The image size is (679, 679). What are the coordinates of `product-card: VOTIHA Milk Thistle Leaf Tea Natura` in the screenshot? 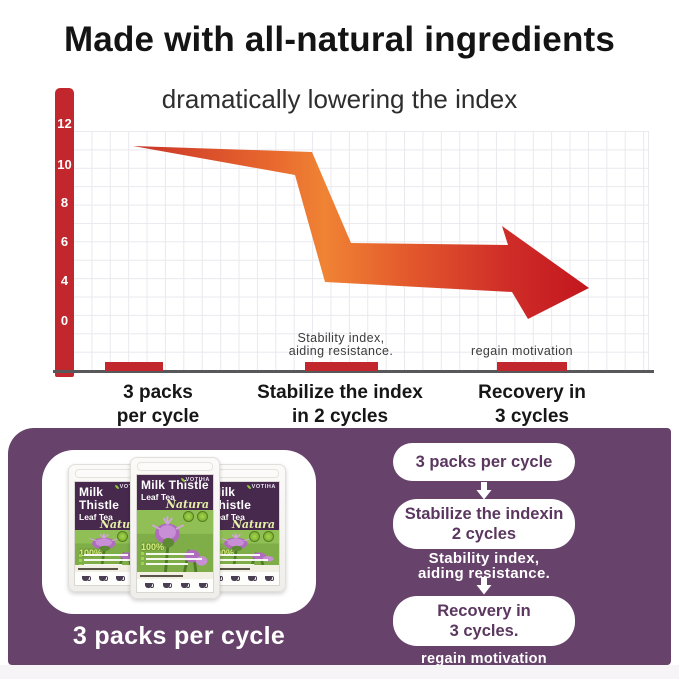 It's located at (179, 532).